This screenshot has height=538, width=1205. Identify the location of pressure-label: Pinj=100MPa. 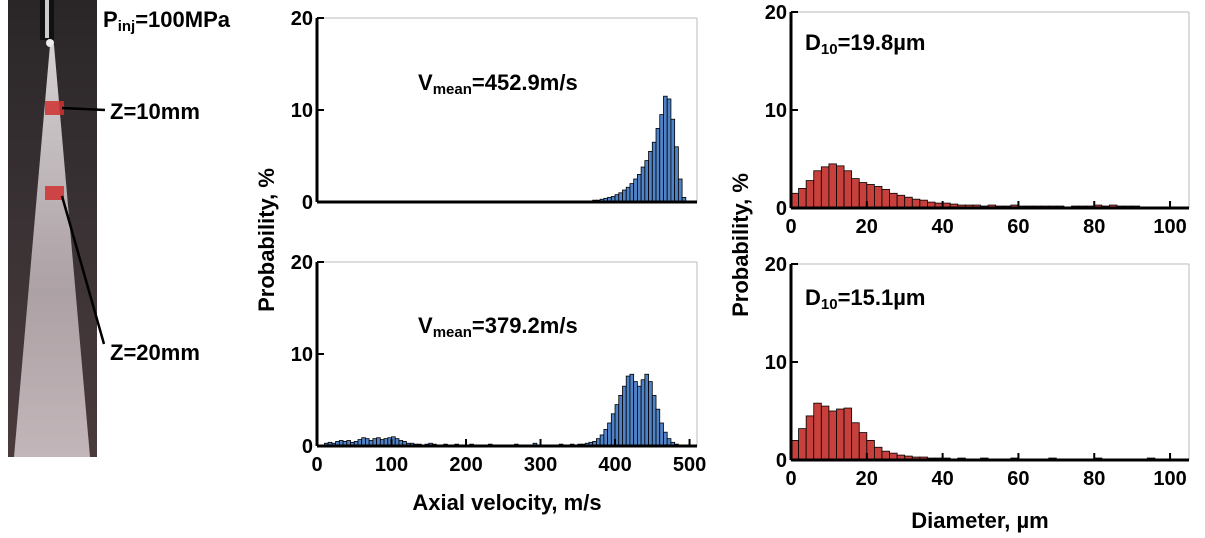
(167, 21).